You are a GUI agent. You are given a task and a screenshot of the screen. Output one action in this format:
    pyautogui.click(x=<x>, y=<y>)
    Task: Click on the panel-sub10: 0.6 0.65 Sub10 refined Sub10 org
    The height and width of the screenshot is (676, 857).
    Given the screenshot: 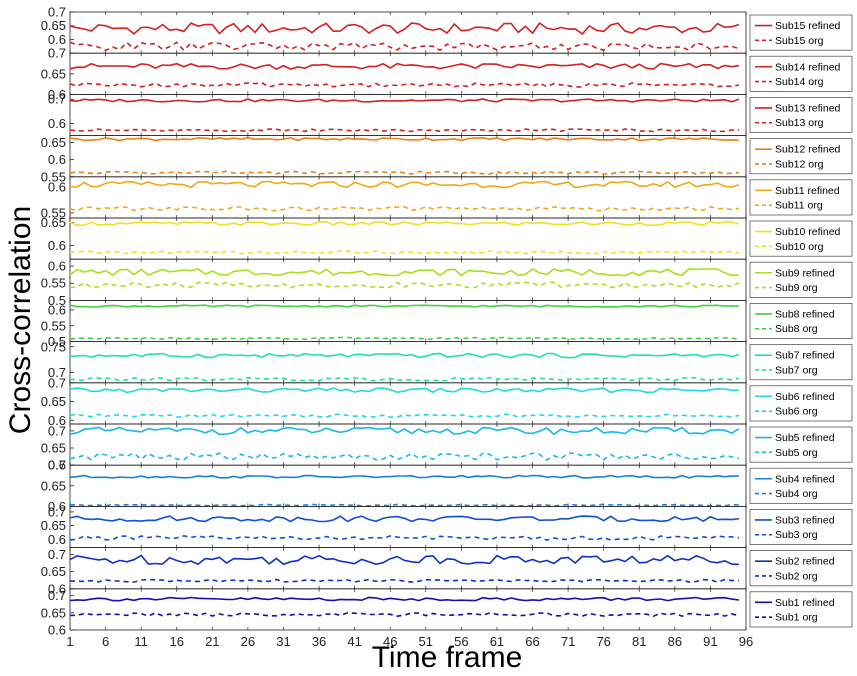 What is the action you would take?
    pyautogui.click(x=447, y=237)
    